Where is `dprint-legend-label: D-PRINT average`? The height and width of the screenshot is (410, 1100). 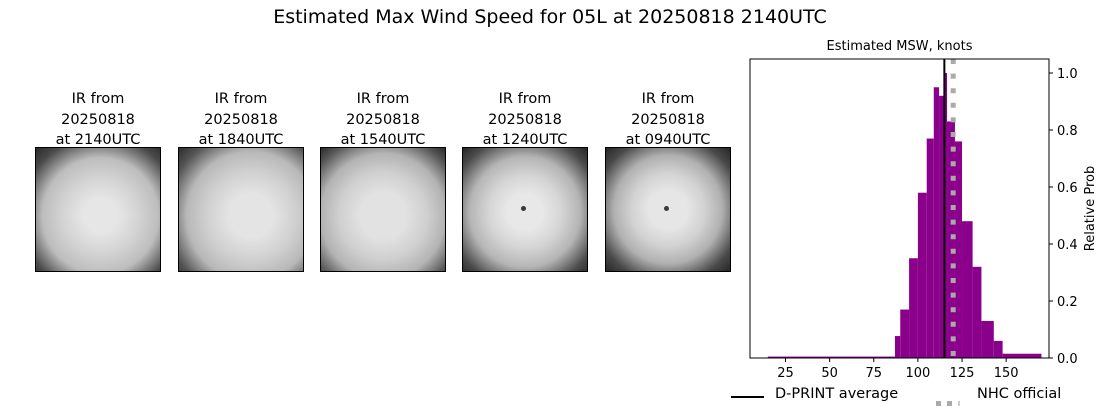 dprint-legend-label: D-PRINT average is located at coordinates (837, 394).